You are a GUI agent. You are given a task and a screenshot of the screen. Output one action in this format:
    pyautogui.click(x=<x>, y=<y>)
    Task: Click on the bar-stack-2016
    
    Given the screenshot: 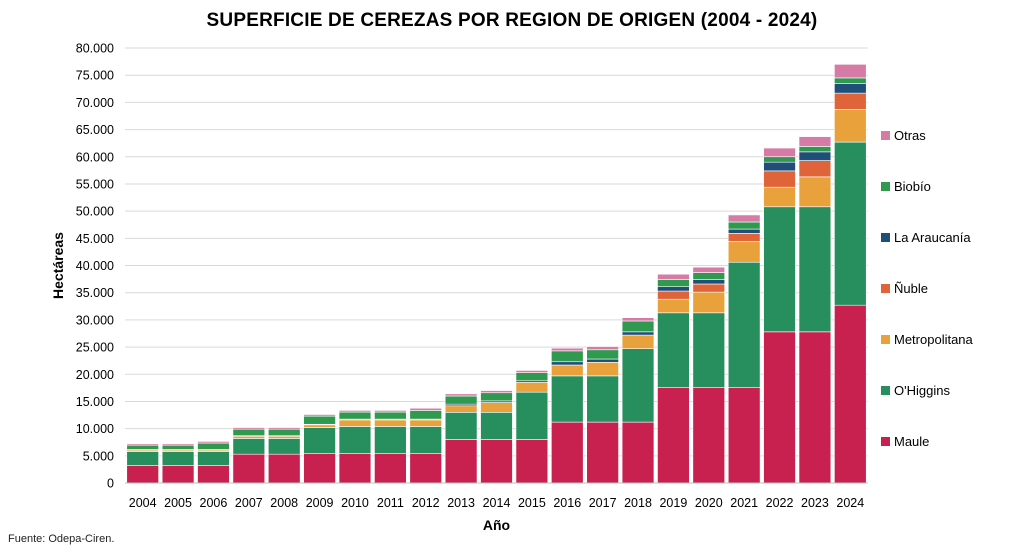 What is the action you would take?
    pyautogui.click(x=567, y=415)
    